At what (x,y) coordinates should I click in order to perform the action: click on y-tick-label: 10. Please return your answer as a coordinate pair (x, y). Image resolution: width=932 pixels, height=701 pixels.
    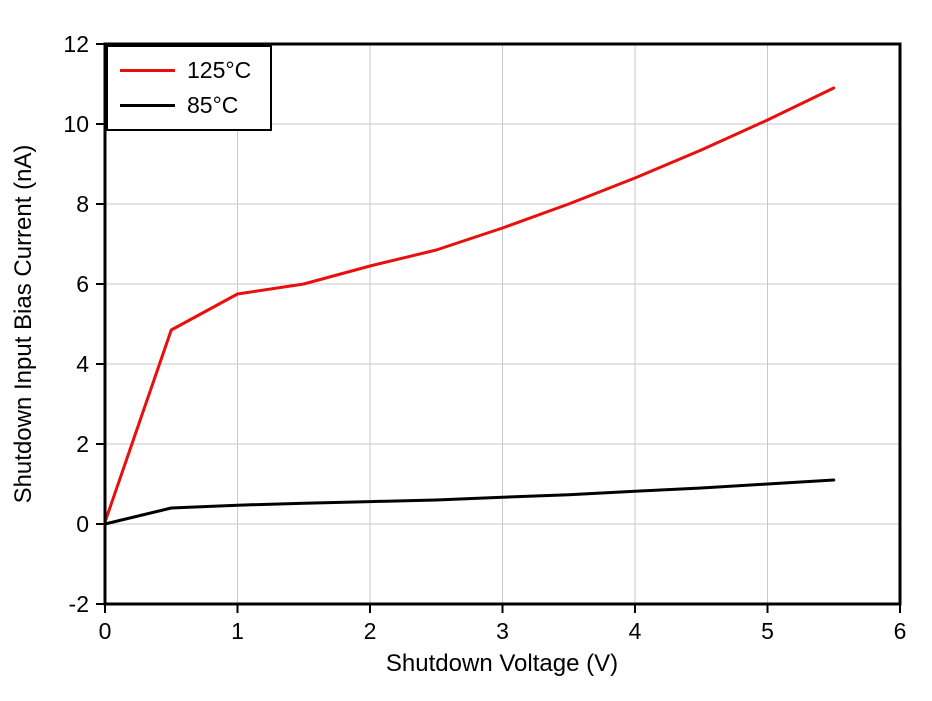
    Looking at the image, I should click on (76, 124).